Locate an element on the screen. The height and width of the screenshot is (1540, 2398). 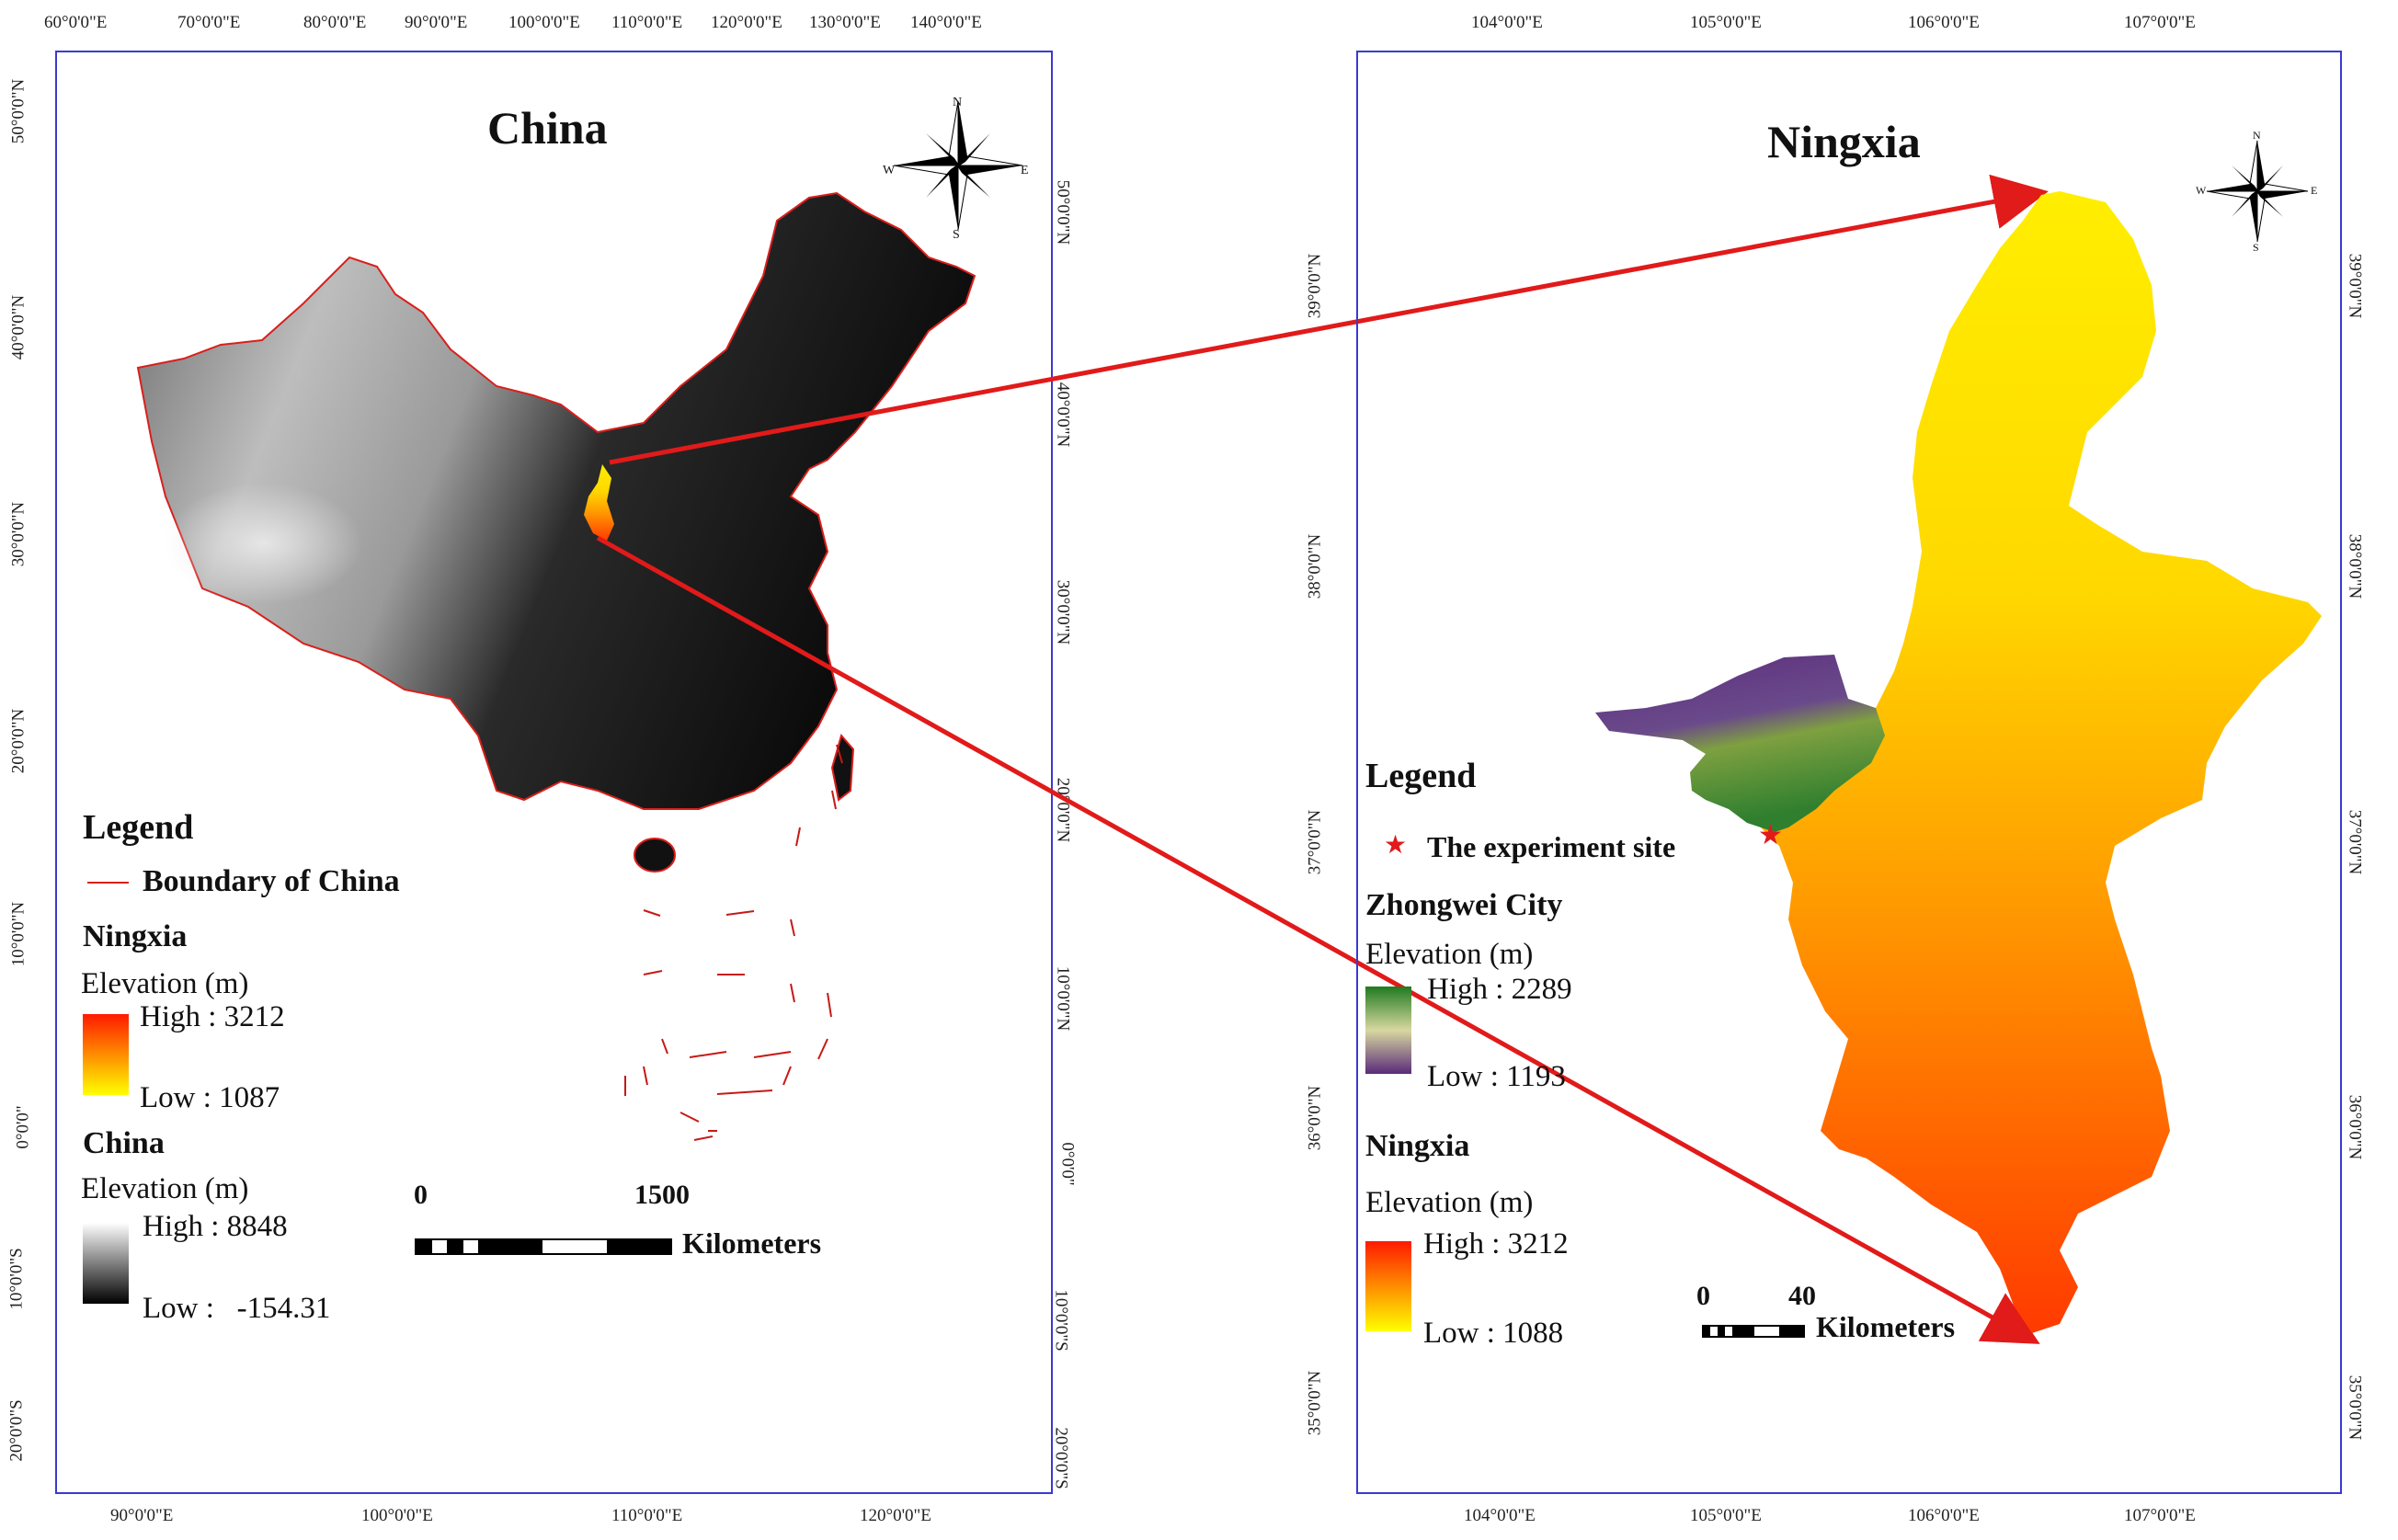
tick-top-140E: 140°0'0"E is located at coordinates (946, 22).